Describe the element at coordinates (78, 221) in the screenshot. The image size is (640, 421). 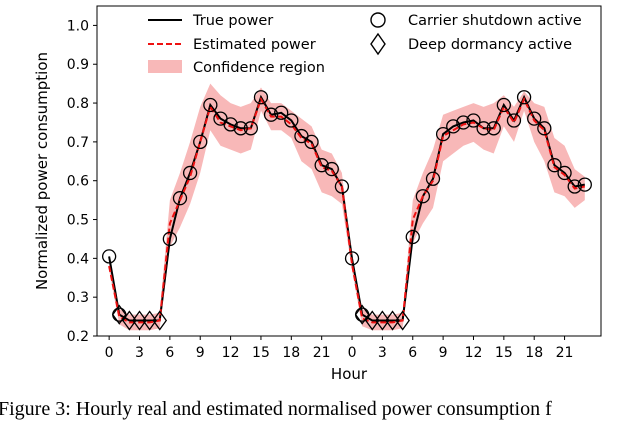
I see `y-tick-label: 0.5` at that location.